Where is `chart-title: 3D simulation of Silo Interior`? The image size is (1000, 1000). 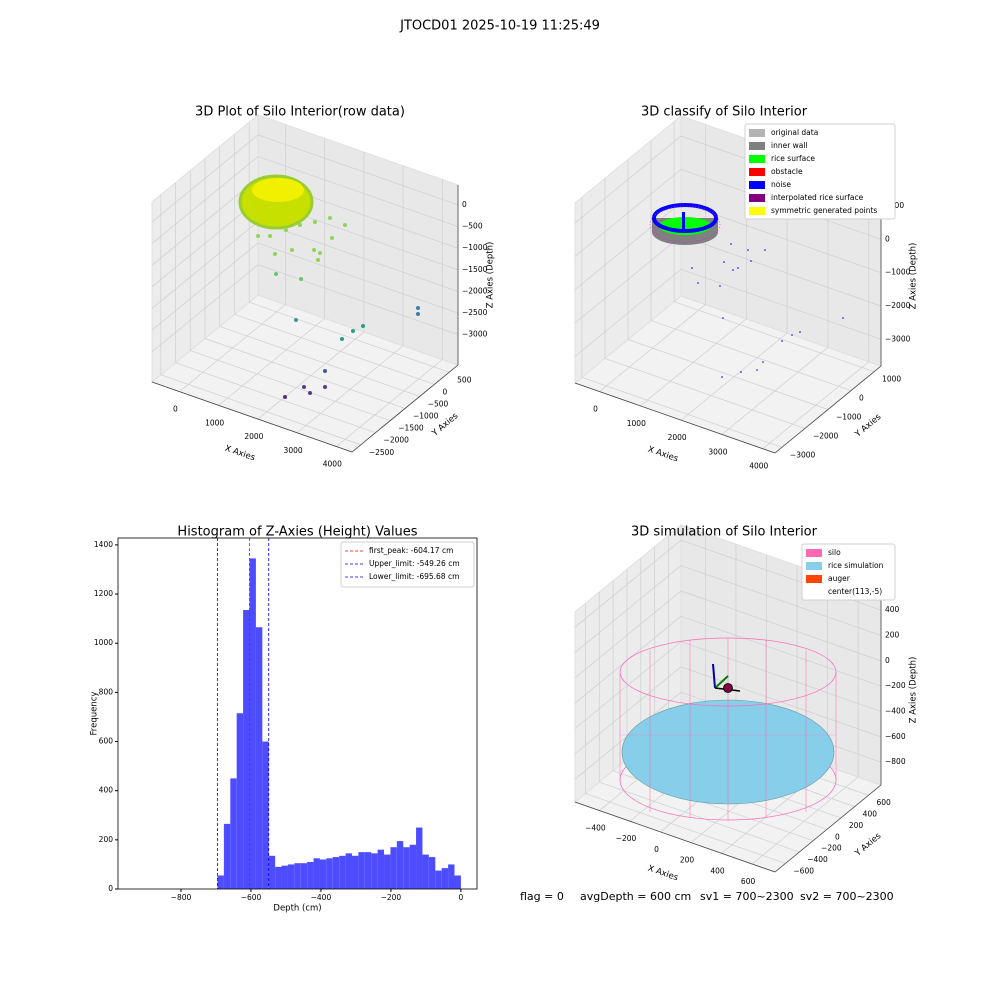 chart-title: 3D simulation of Silo Interior is located at coordinates (724, 532).